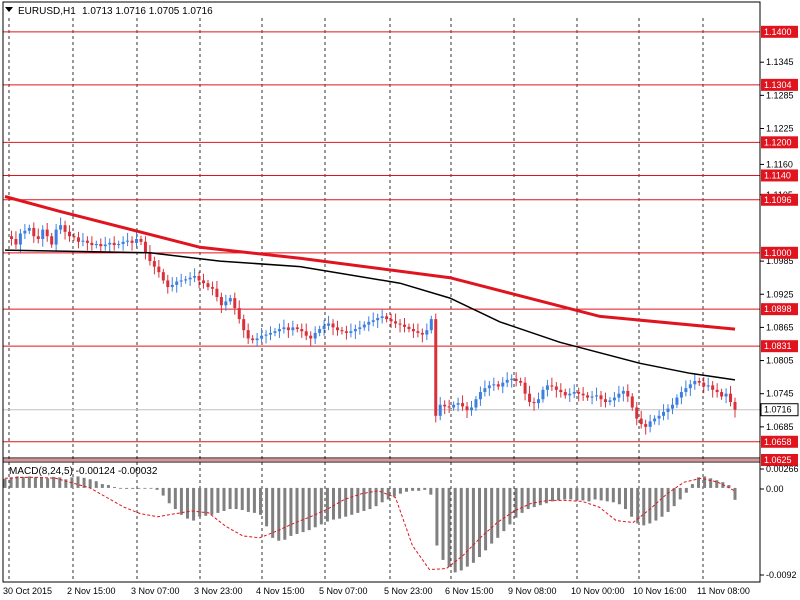 This screenshot has width=800, height=600. I want to click on price-level-label: 1.1400, so click(778, 32).